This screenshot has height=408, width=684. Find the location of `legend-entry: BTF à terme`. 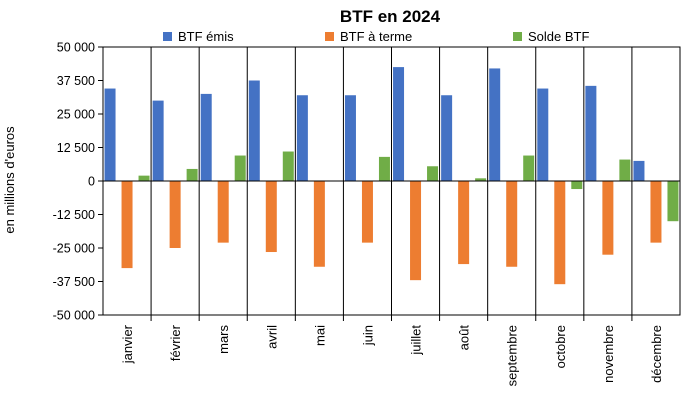

legend-entry: BTF à terme is located at coordinates (376, 36).